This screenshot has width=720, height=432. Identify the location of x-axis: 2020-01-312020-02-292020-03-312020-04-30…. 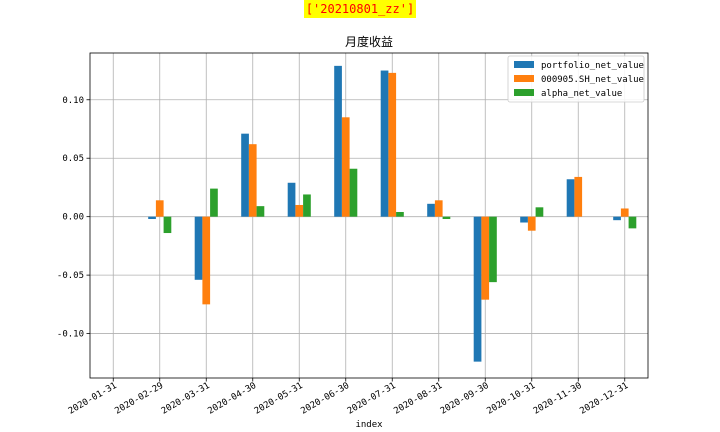
(348, 397).